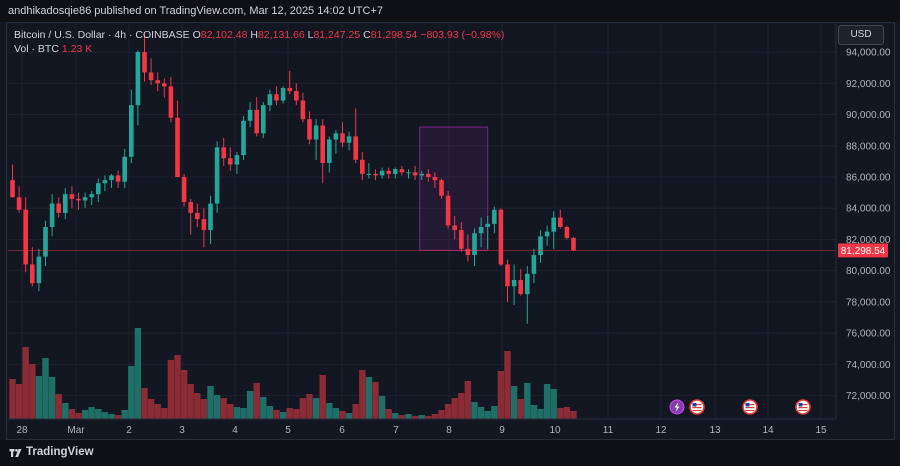 The height and width of the screenshot is (466, 900). Describe the element at coordinates (367, 35) in the screenshot. I see `close-label: C` at that location.